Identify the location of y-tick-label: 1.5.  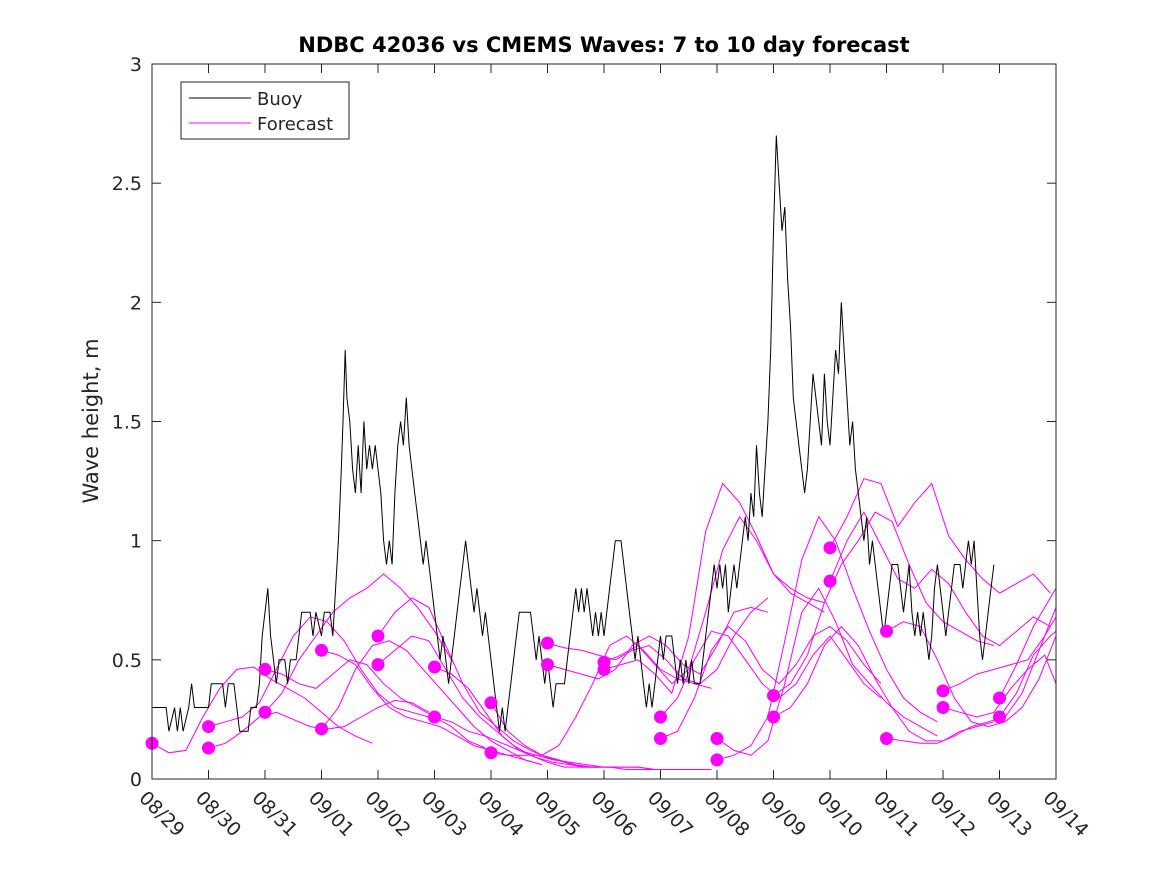
(127, 423).